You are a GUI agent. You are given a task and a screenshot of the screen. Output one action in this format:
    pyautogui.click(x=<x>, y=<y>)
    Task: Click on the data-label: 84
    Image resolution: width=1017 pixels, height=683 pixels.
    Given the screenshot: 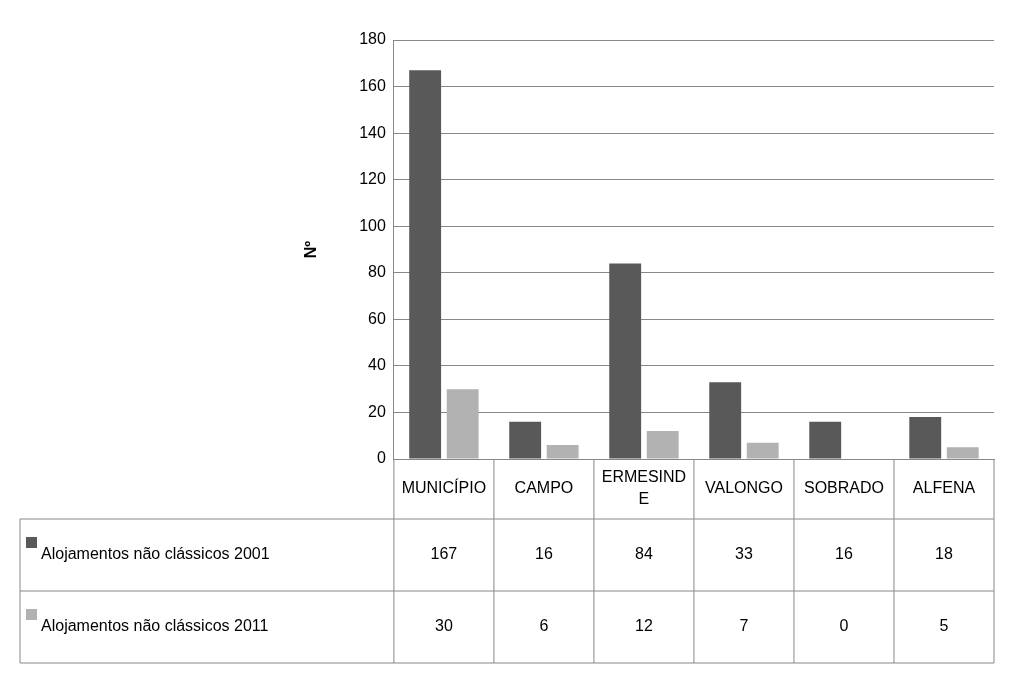 What is the action you would take?
    pyautogui.click(x=644, y=554)
    